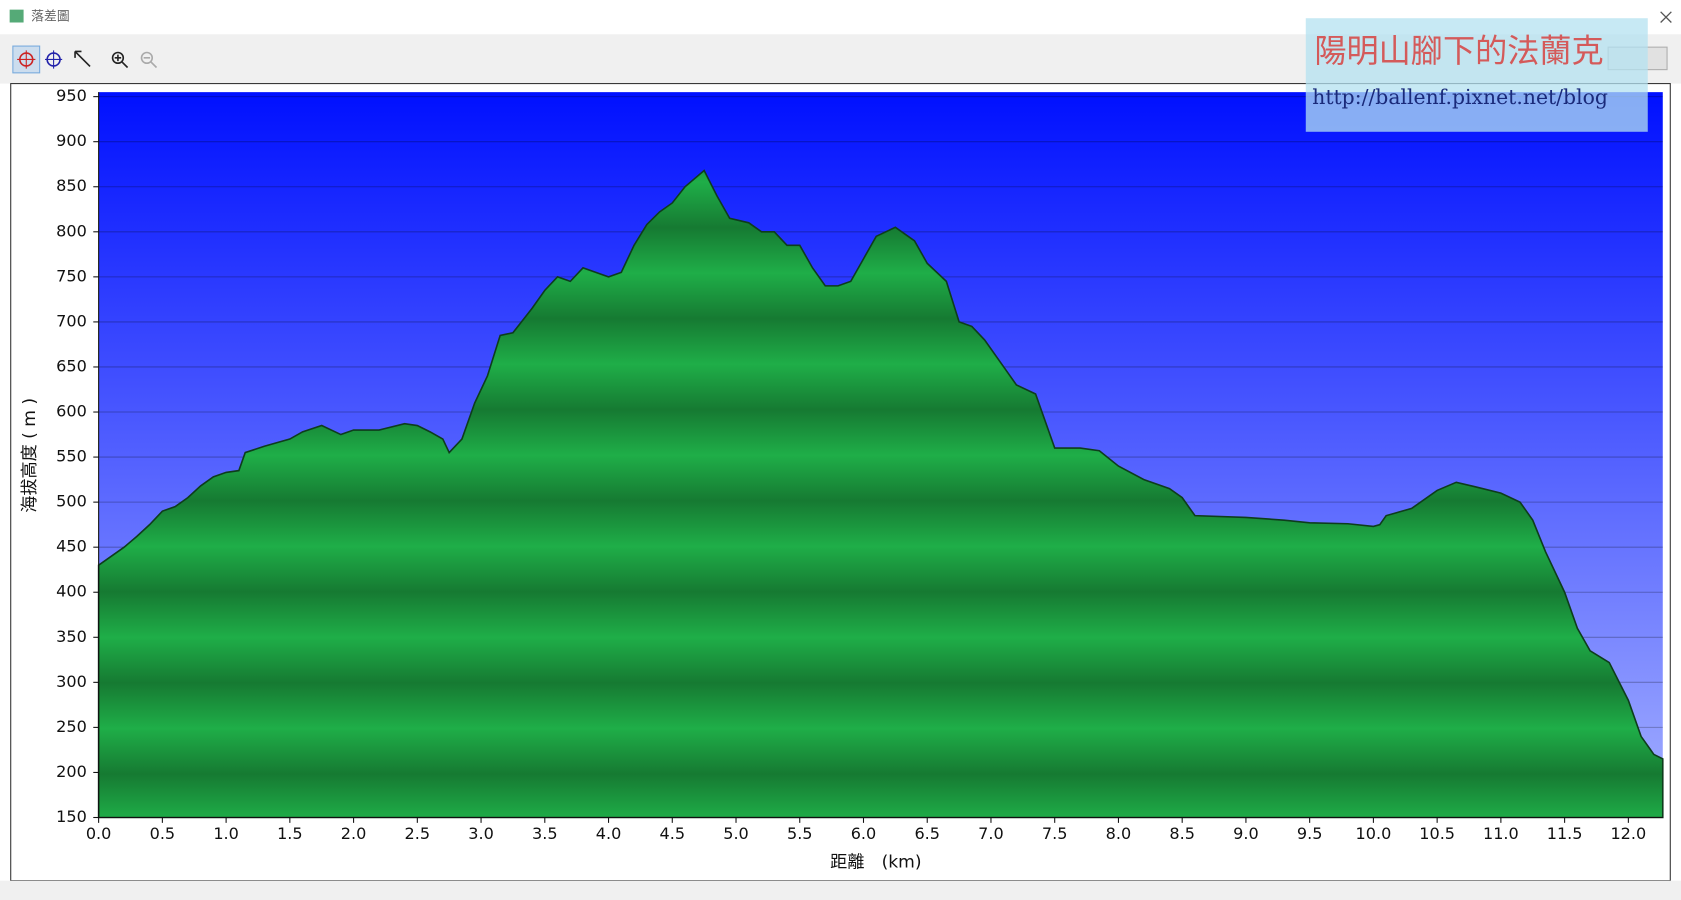 The width and height of the screenshot is (1681, 900). I want to click on y-axis-label: 海拔高度 ( m ), so click(30, 455).